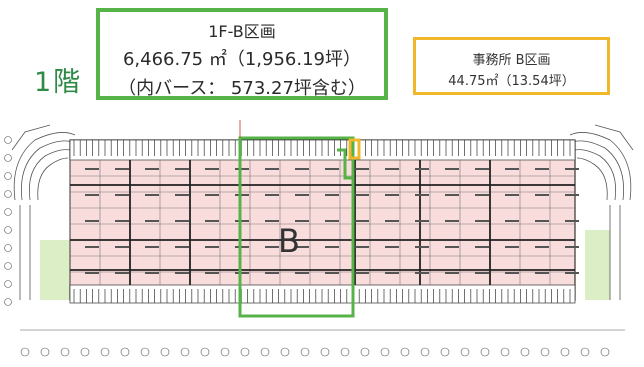 This screenshot has height=367, width=644. What do you see at coordinates (8, 221) in the screenshot?
I see `axis-markers-left` at bounding box center [8, 221].